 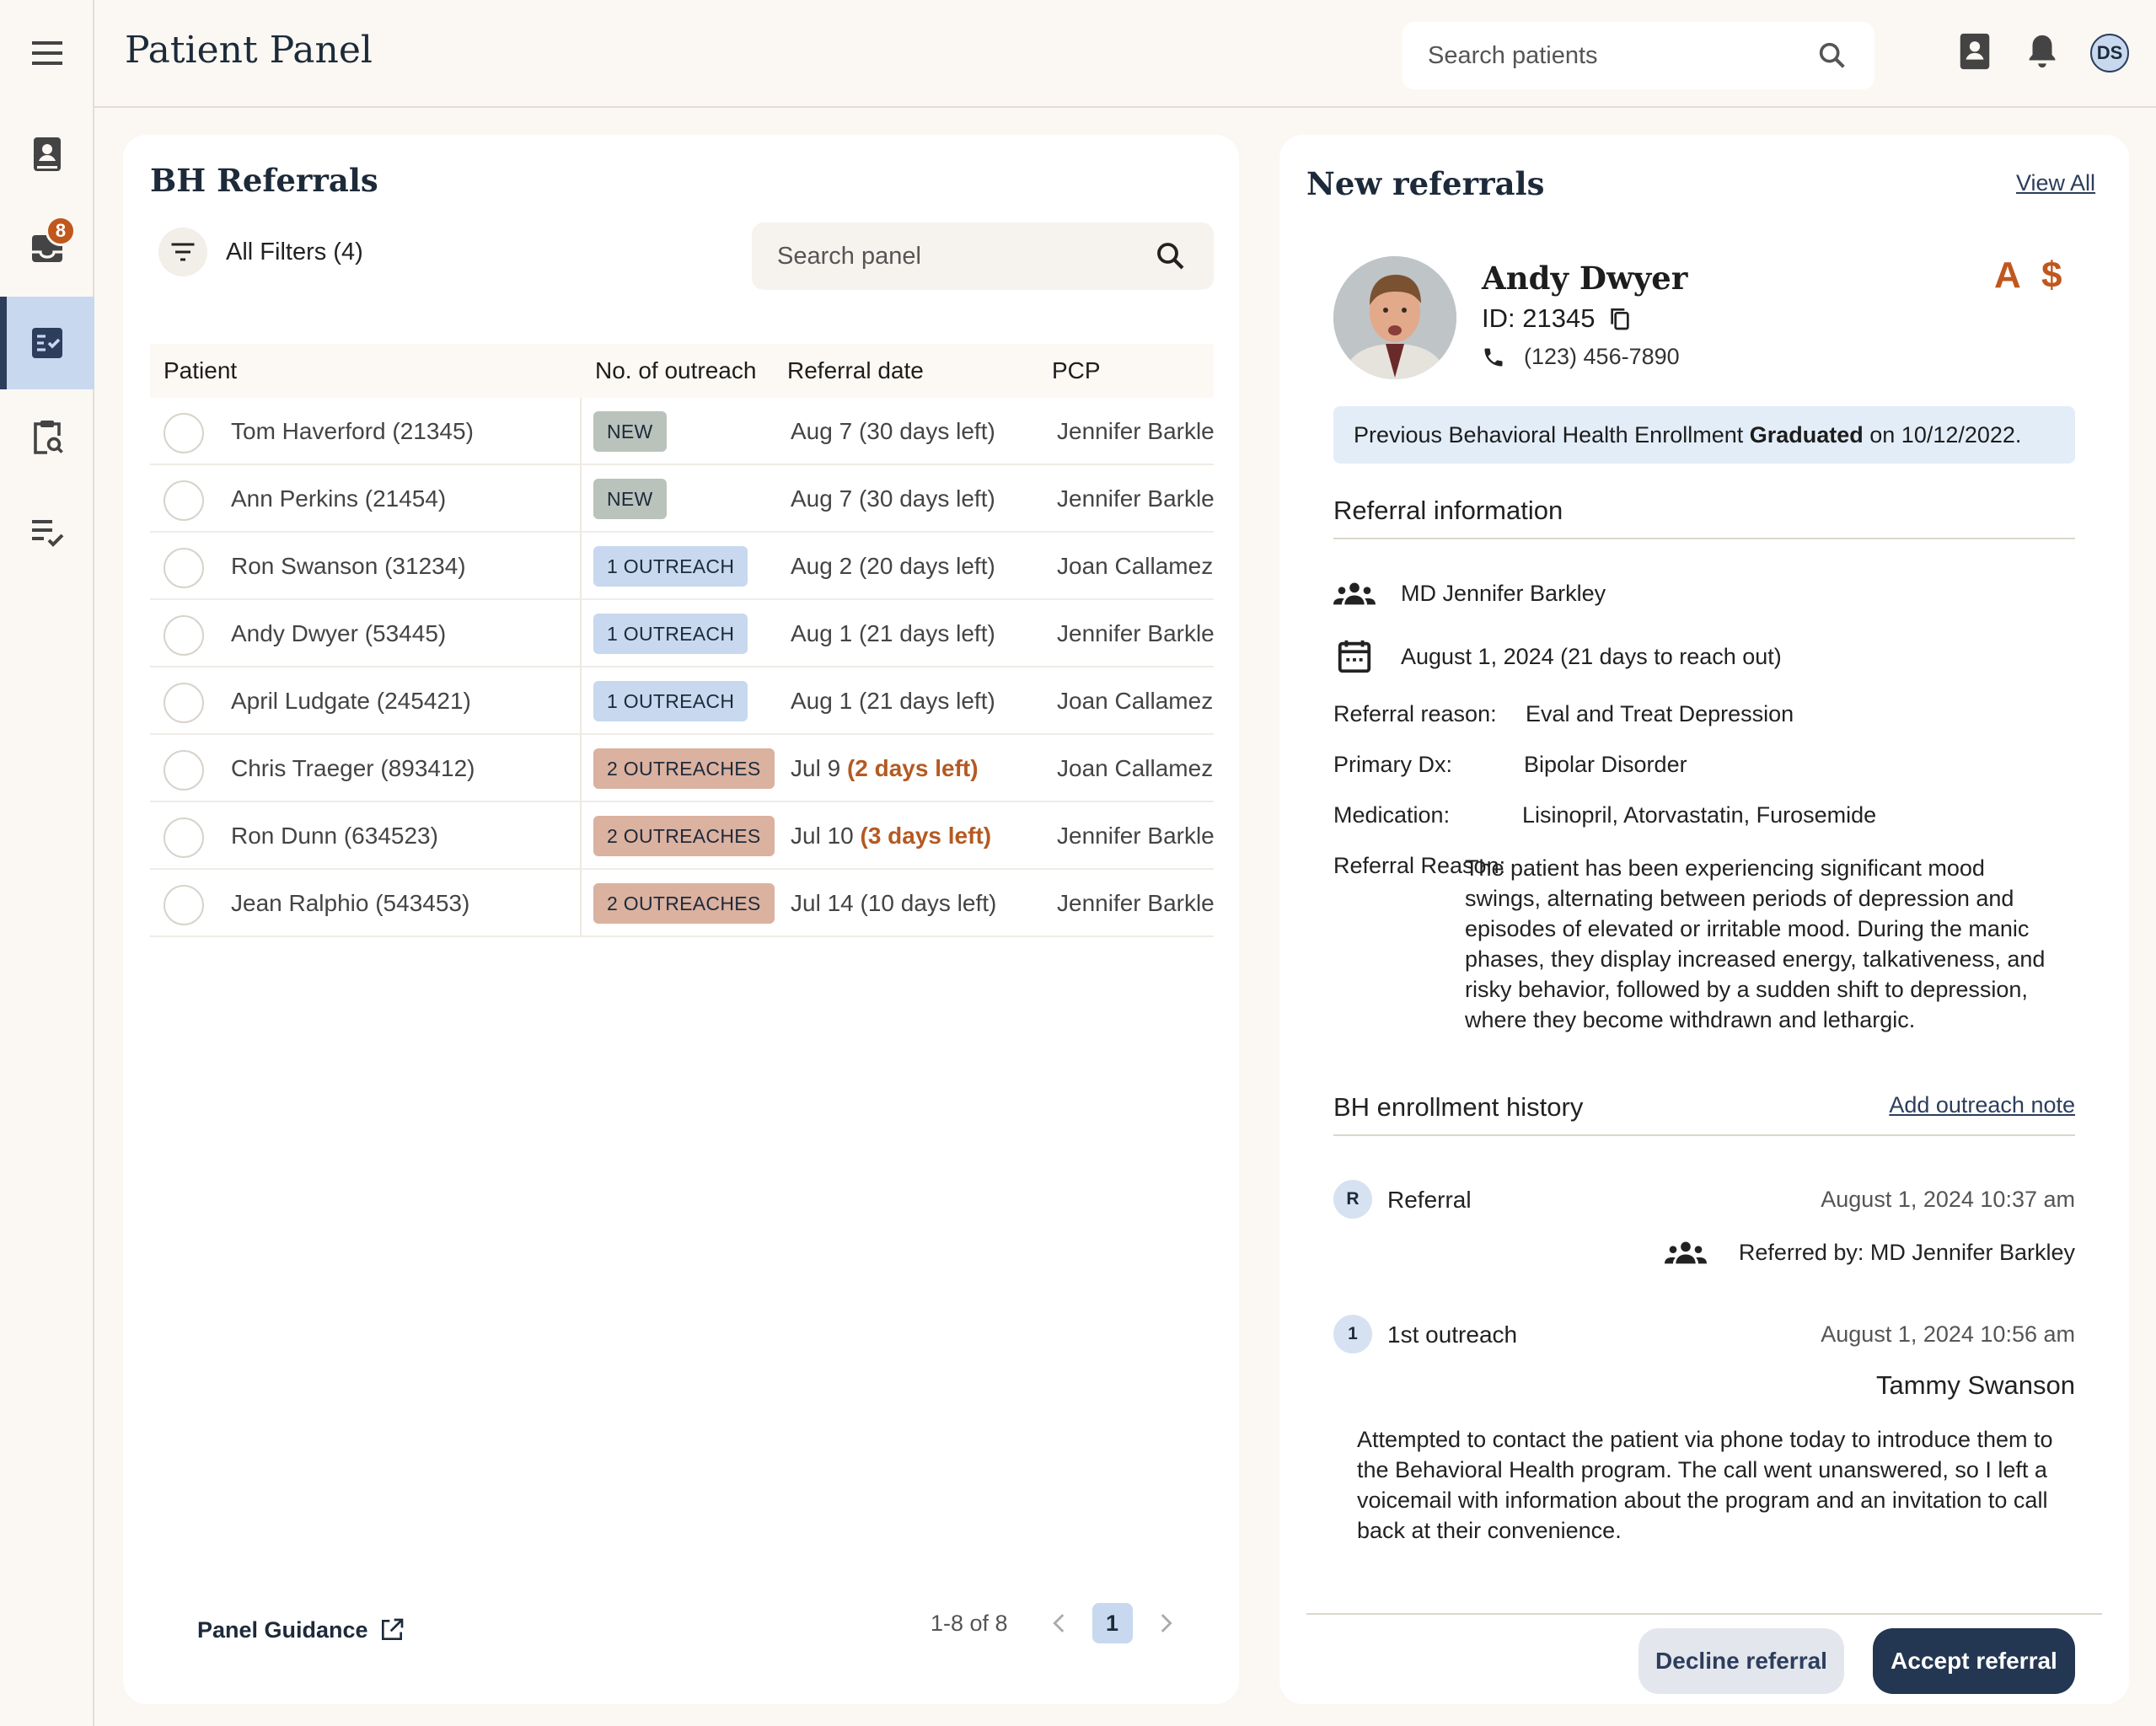 What do you see at coordinates (893, 498) in the screenshot?
I see `row-referral-date: Aug 7 (30 days left)` at bounding box center [893, 498].